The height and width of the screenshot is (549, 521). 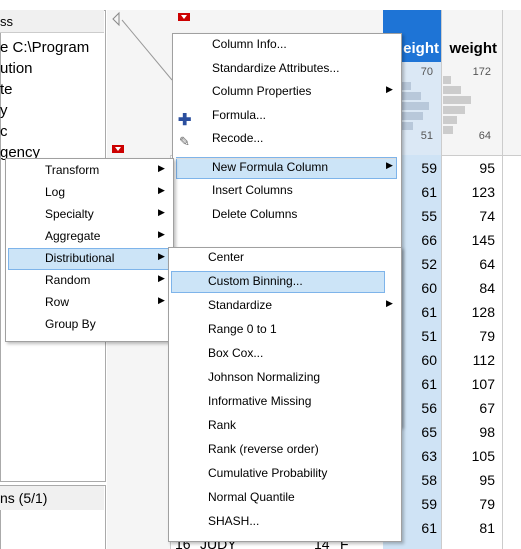 I want to click on cell: 52, so click(x=429, y=264).